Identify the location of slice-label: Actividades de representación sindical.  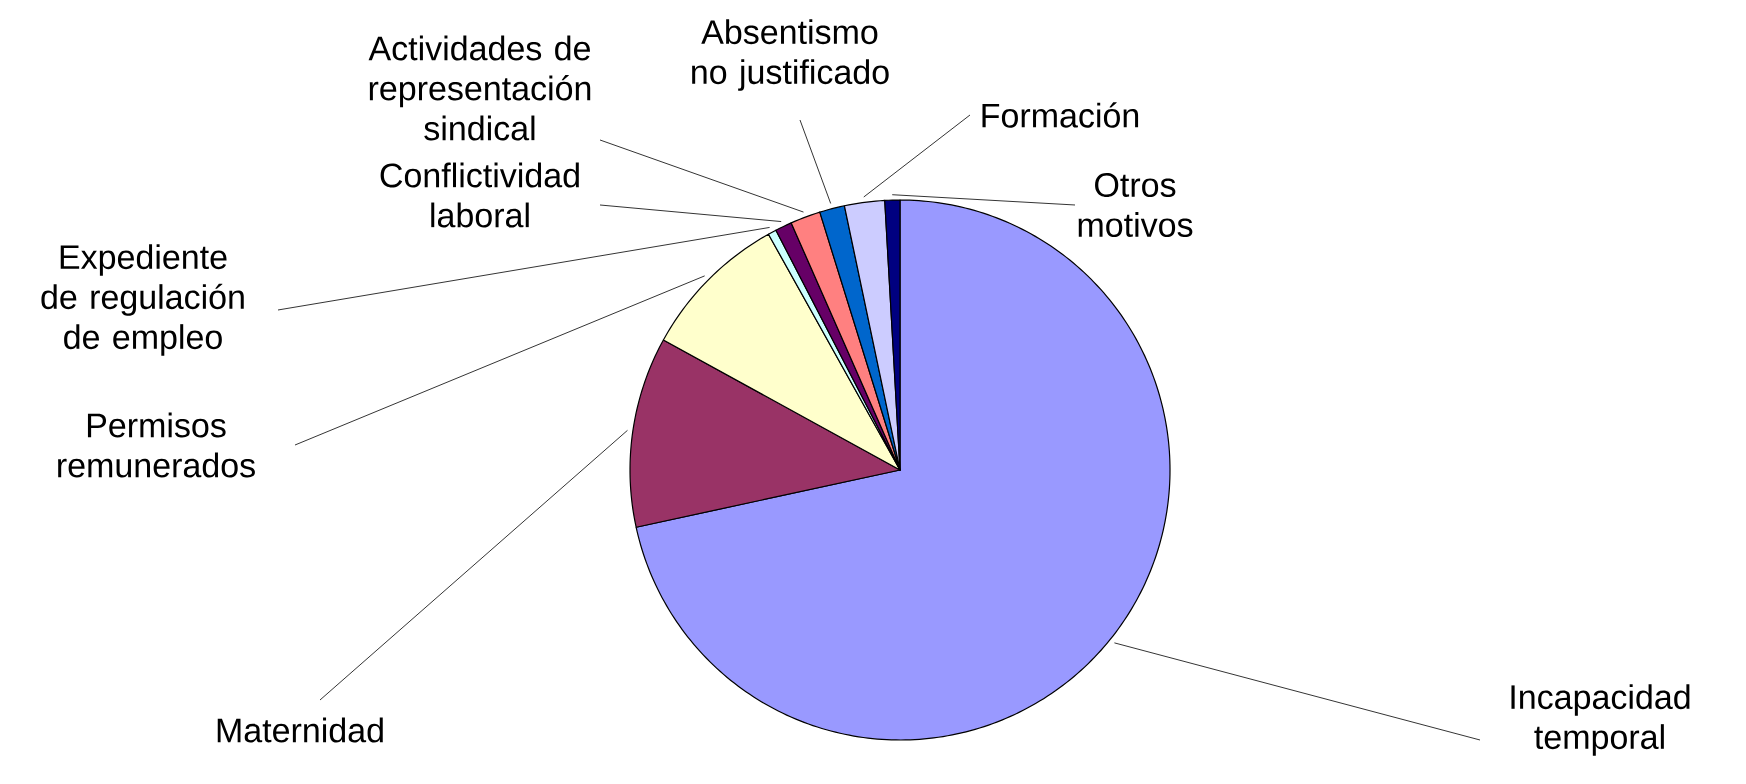
(479, 88).